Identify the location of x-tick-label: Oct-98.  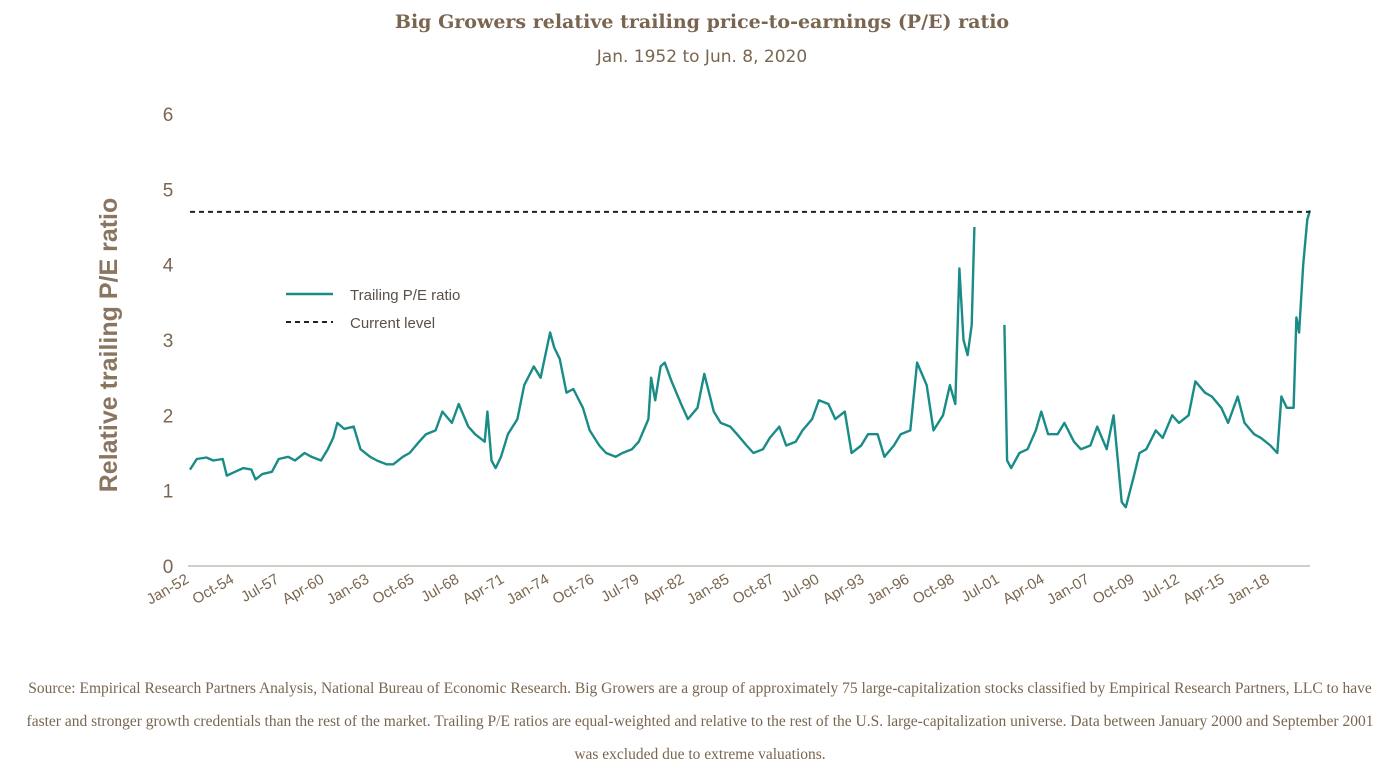
(933, 589).